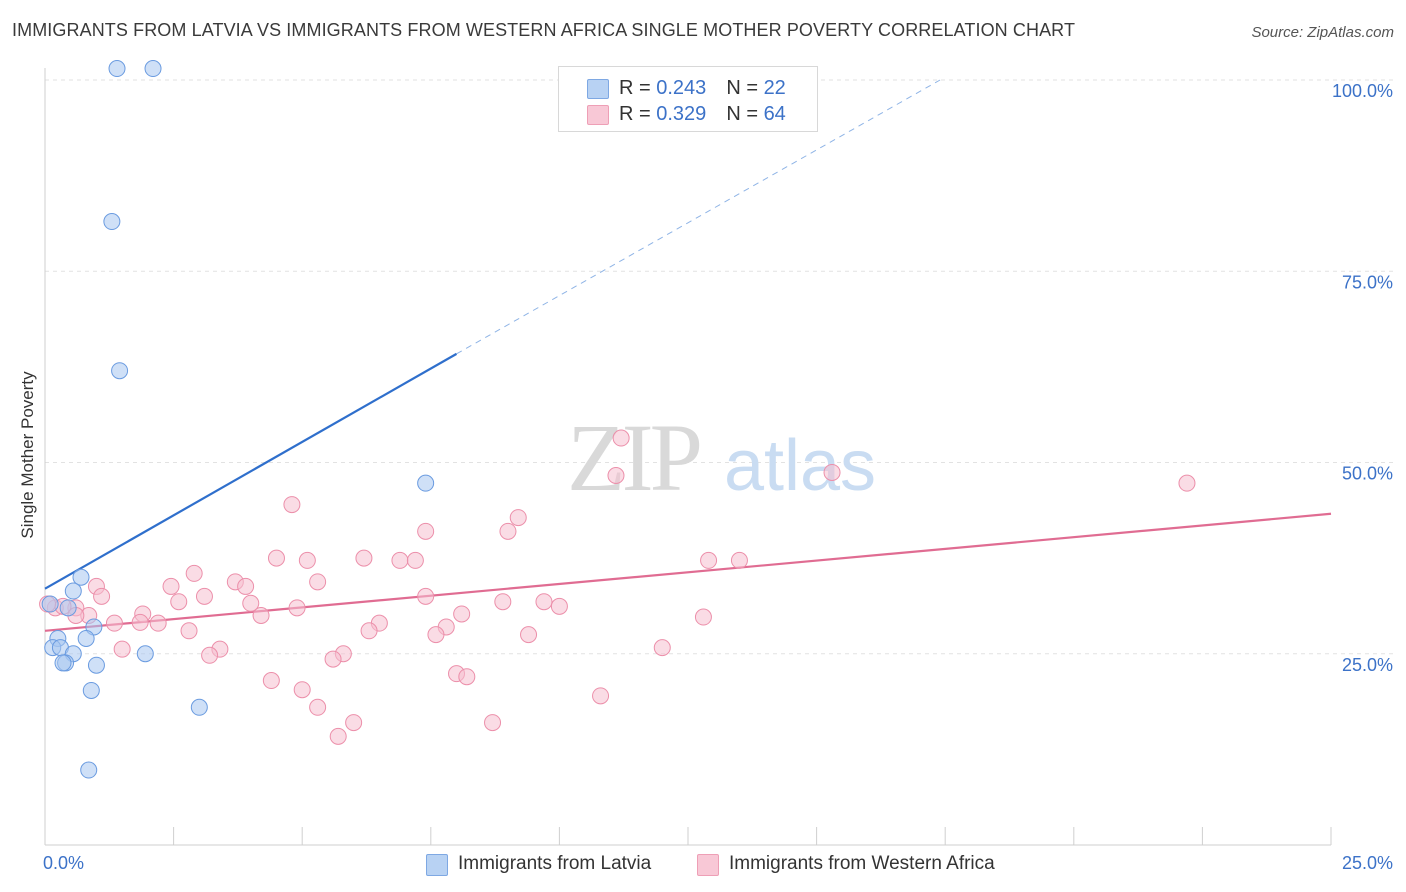 The width and height of the screenshot is (1406, 892). What do you see at coordinates (681, 114) in the screenshot?
I see `legend-r-value: 0.329` at bounding box center [681, 114].